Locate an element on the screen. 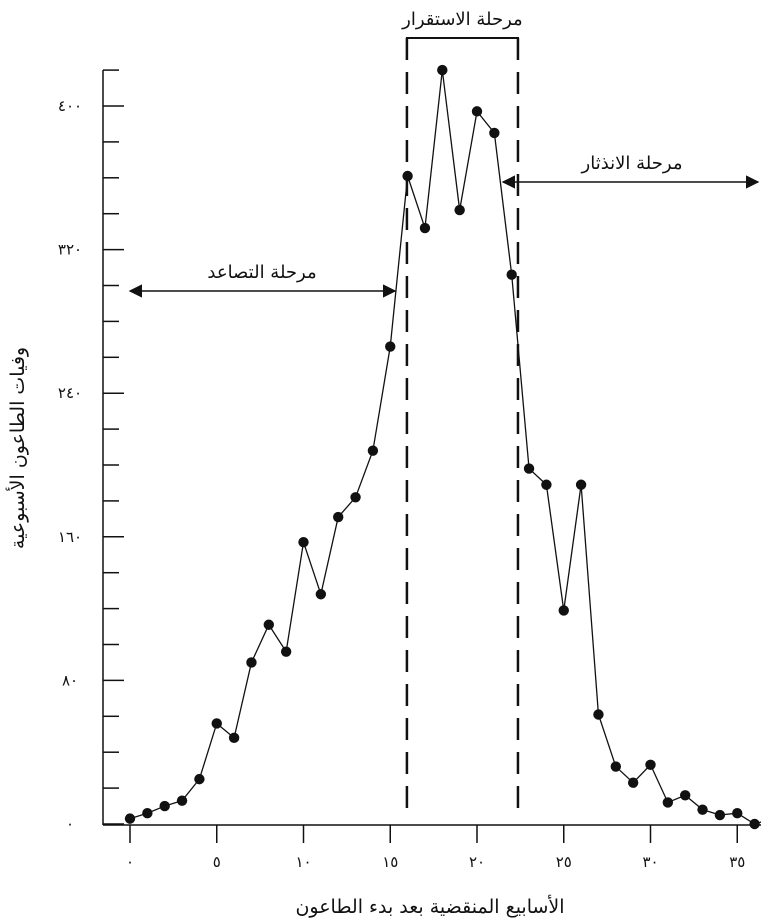 This screenshot has width=761, height=923. stability-phase-bracket is located at coordinates (462, 48).